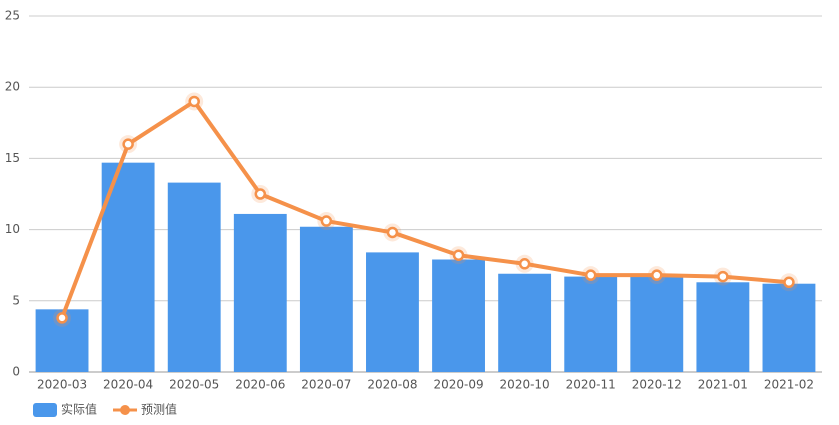  I want to click on x-tick-label: 2020-11, so click(591, 385).